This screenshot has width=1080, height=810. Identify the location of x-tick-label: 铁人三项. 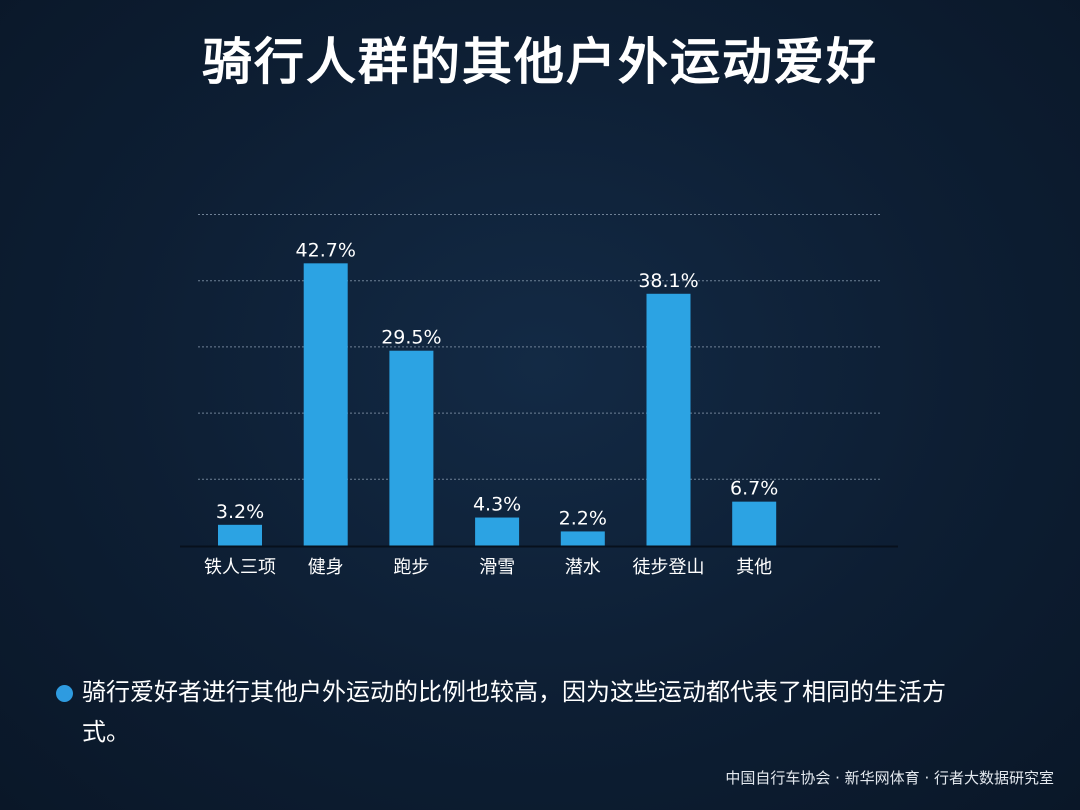
(240, 567).